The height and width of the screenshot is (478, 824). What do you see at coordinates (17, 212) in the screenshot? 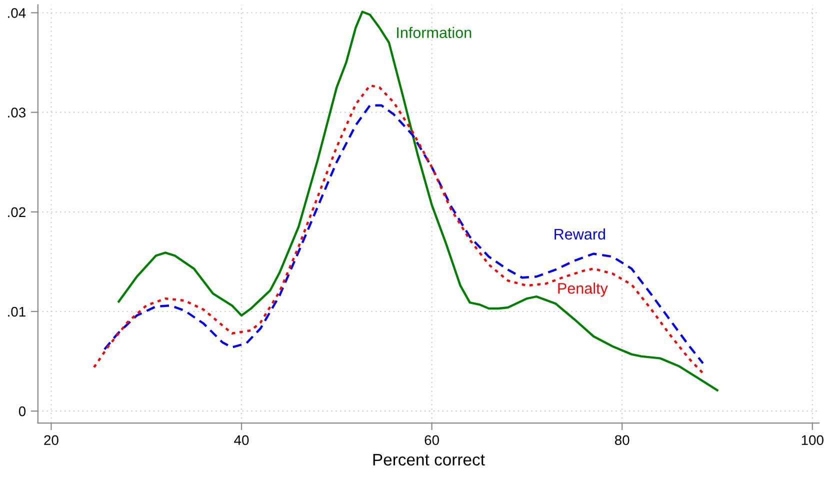
I see `y-tick-label: .02` at bounding box center [17, 212].